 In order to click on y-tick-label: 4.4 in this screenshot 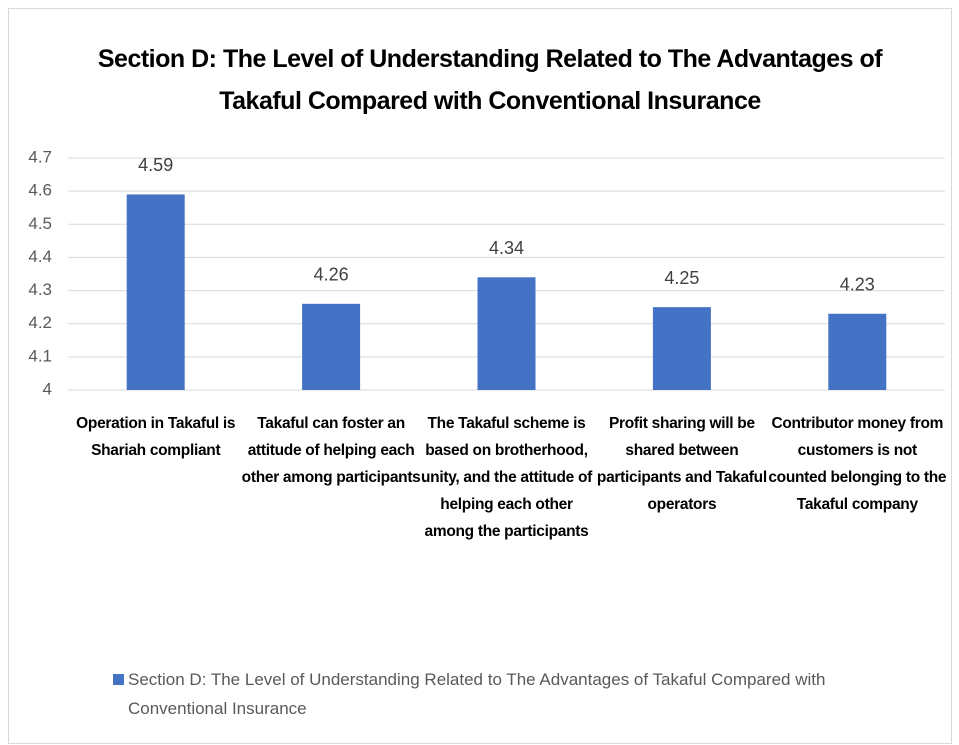, I will do `click(40, 256)`.